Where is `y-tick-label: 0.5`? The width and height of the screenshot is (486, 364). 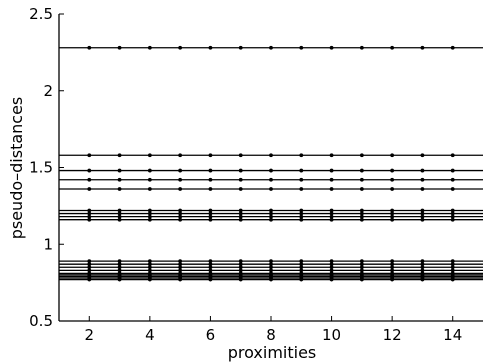
y-tick-label: 0.5 is located at coordinates (41, 321).